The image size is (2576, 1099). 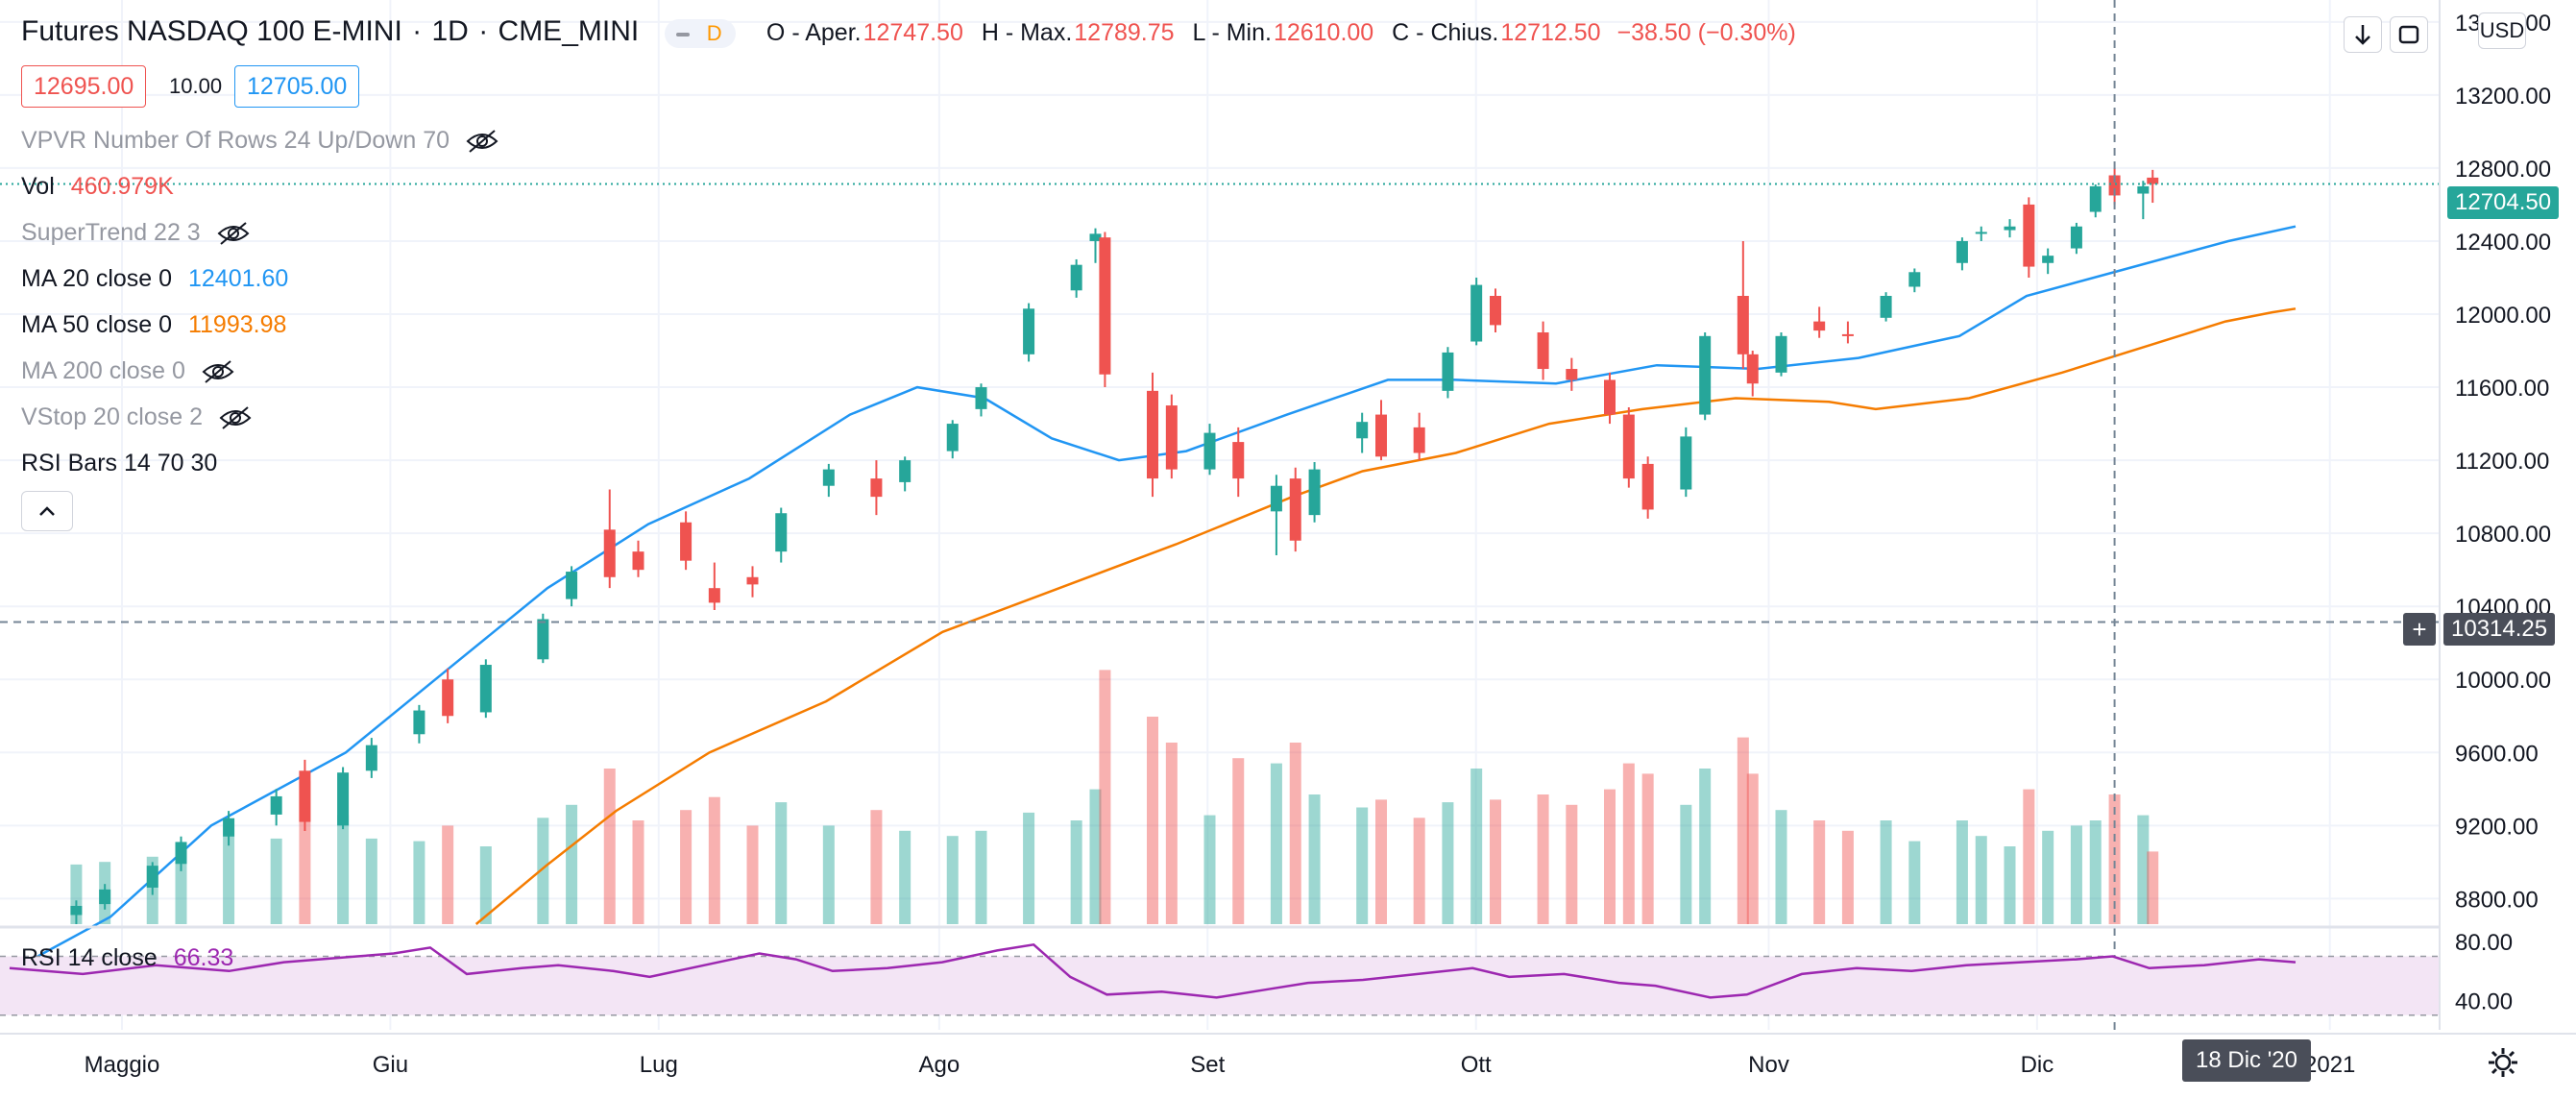 I want to click on interval-label: 1D, so click(x=450, y=31).